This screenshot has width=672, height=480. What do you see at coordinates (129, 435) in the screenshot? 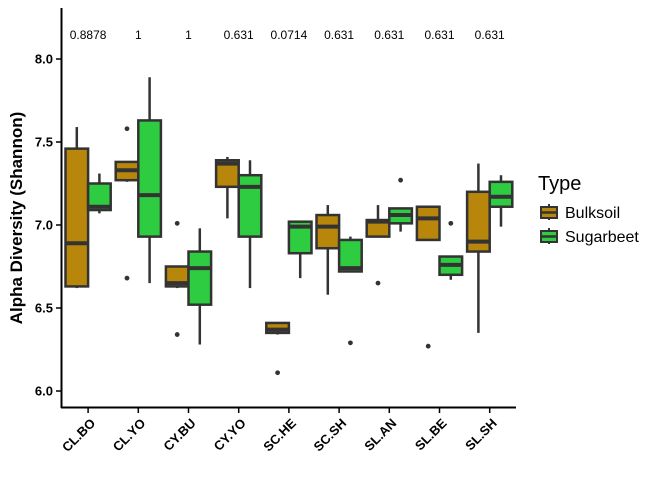
I see `x-tick-label: CL.YO` at bounding box center [129, 435].